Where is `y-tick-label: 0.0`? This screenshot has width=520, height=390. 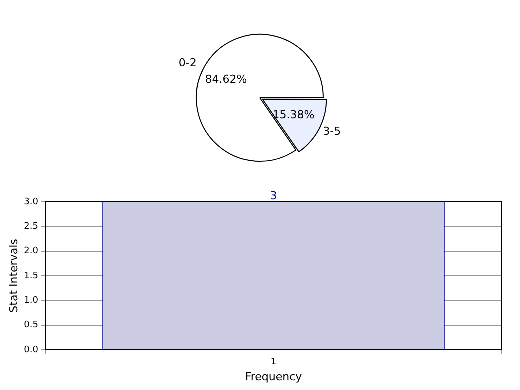 y-tick-label: 0.0 is located at coordinates (31, 350).